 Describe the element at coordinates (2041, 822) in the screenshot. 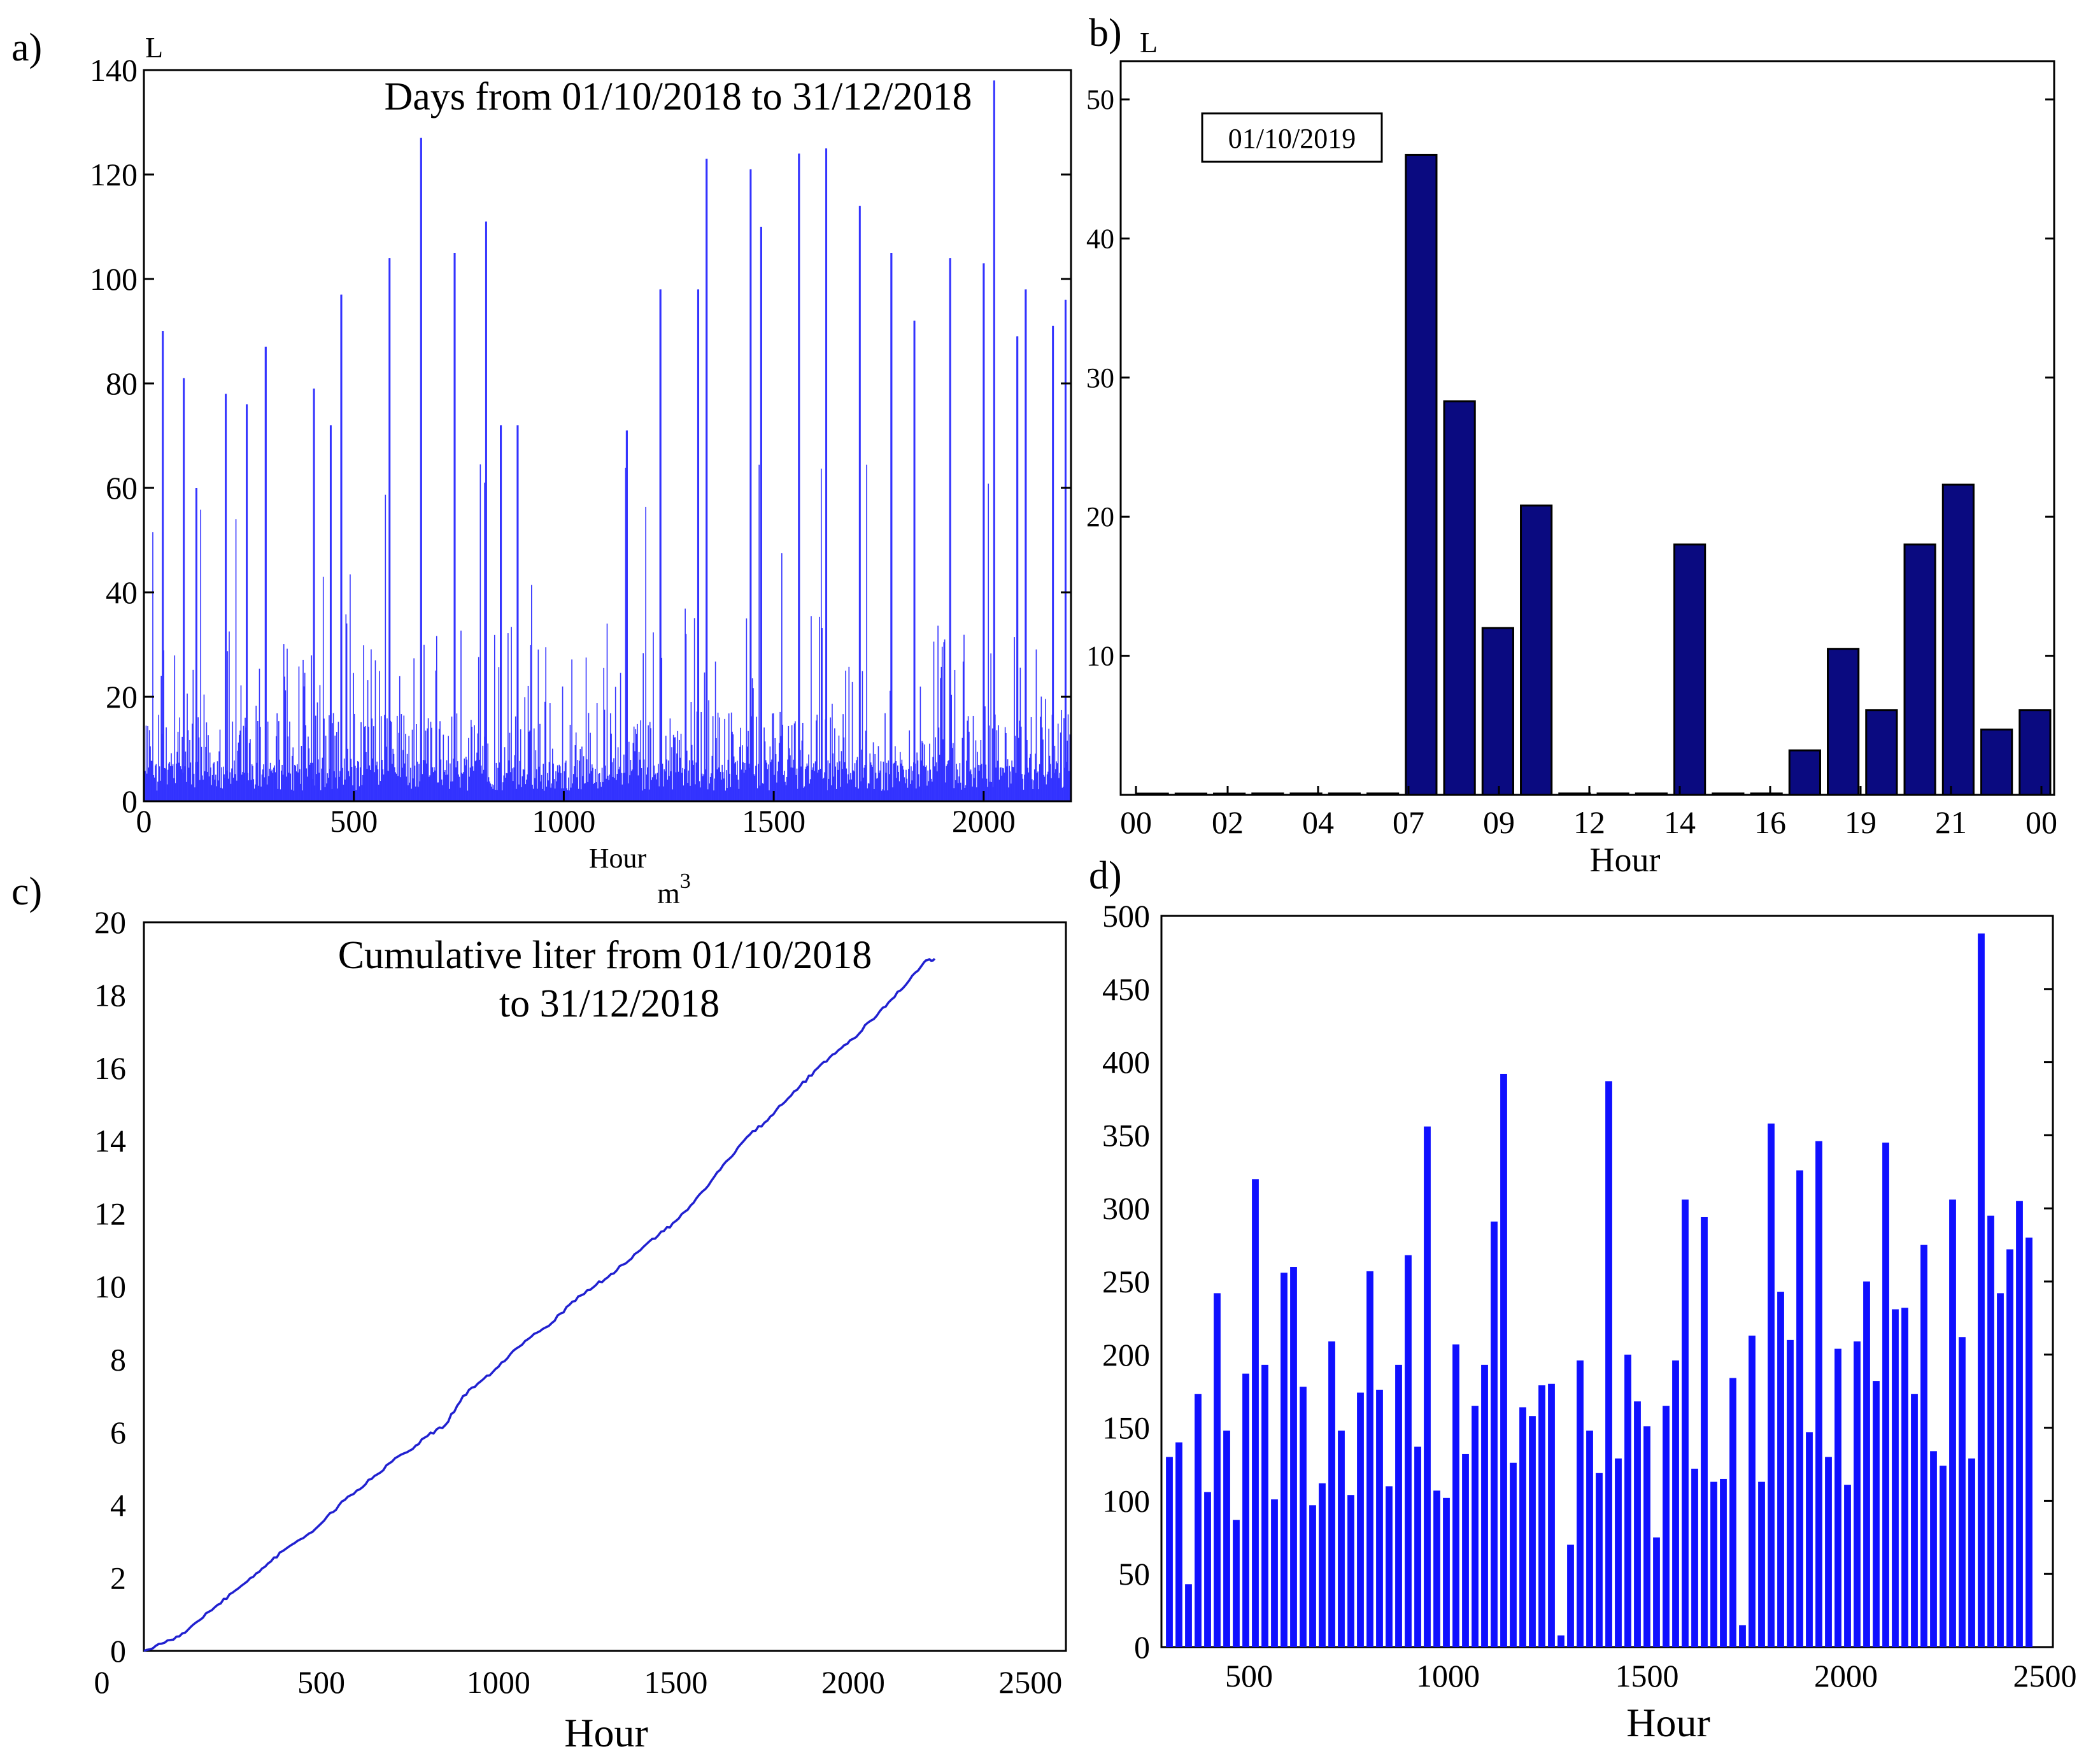

I see `panel-b-xtick-label: 00` at that location.